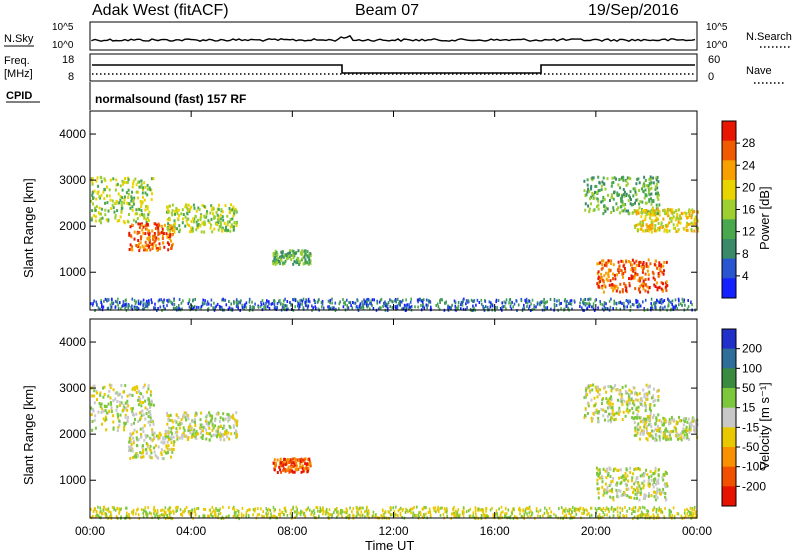 Image resolution: width=800 pixels, height=554 pixels. I want to click on y-tick-label: 4000, so click(72, 134).